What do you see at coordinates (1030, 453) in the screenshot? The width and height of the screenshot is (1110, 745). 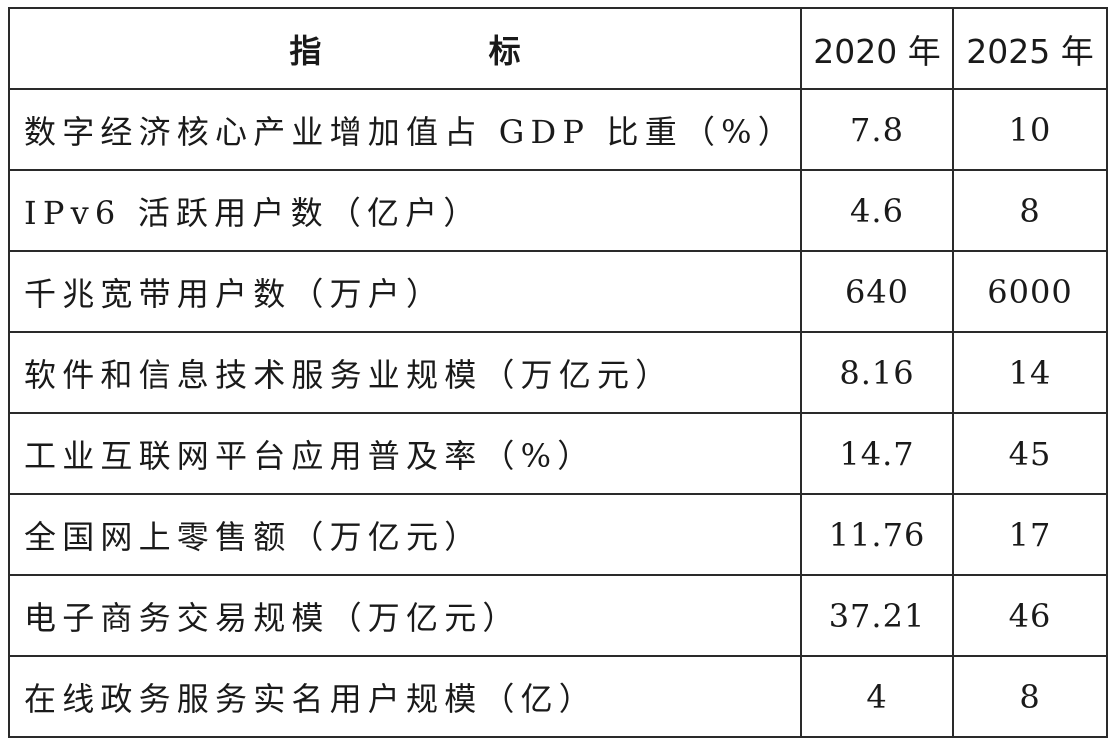 I see `value-2025: 45` at bounding box center [1030, 453].